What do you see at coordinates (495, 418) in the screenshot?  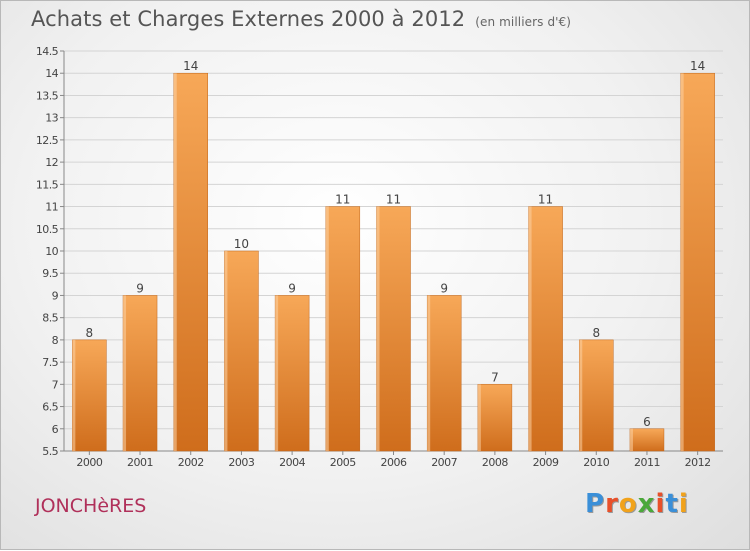 I see `bar-2008` at bounding box center [495, 418].